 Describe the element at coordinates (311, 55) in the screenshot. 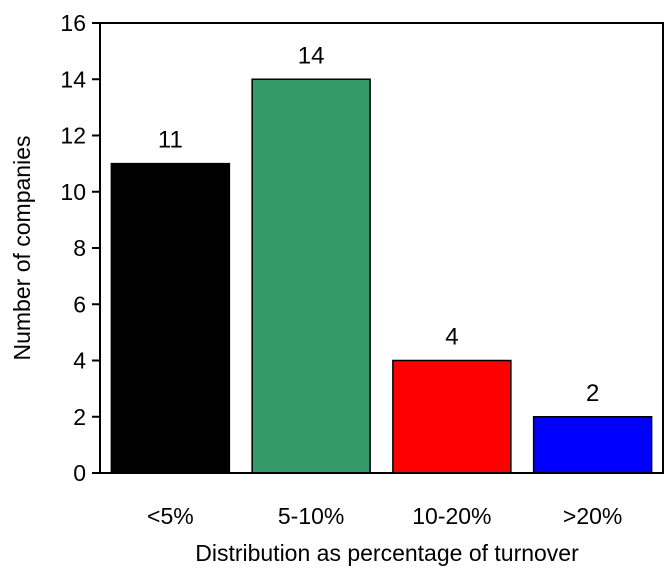

I see `data-label-1: 14` at that location.